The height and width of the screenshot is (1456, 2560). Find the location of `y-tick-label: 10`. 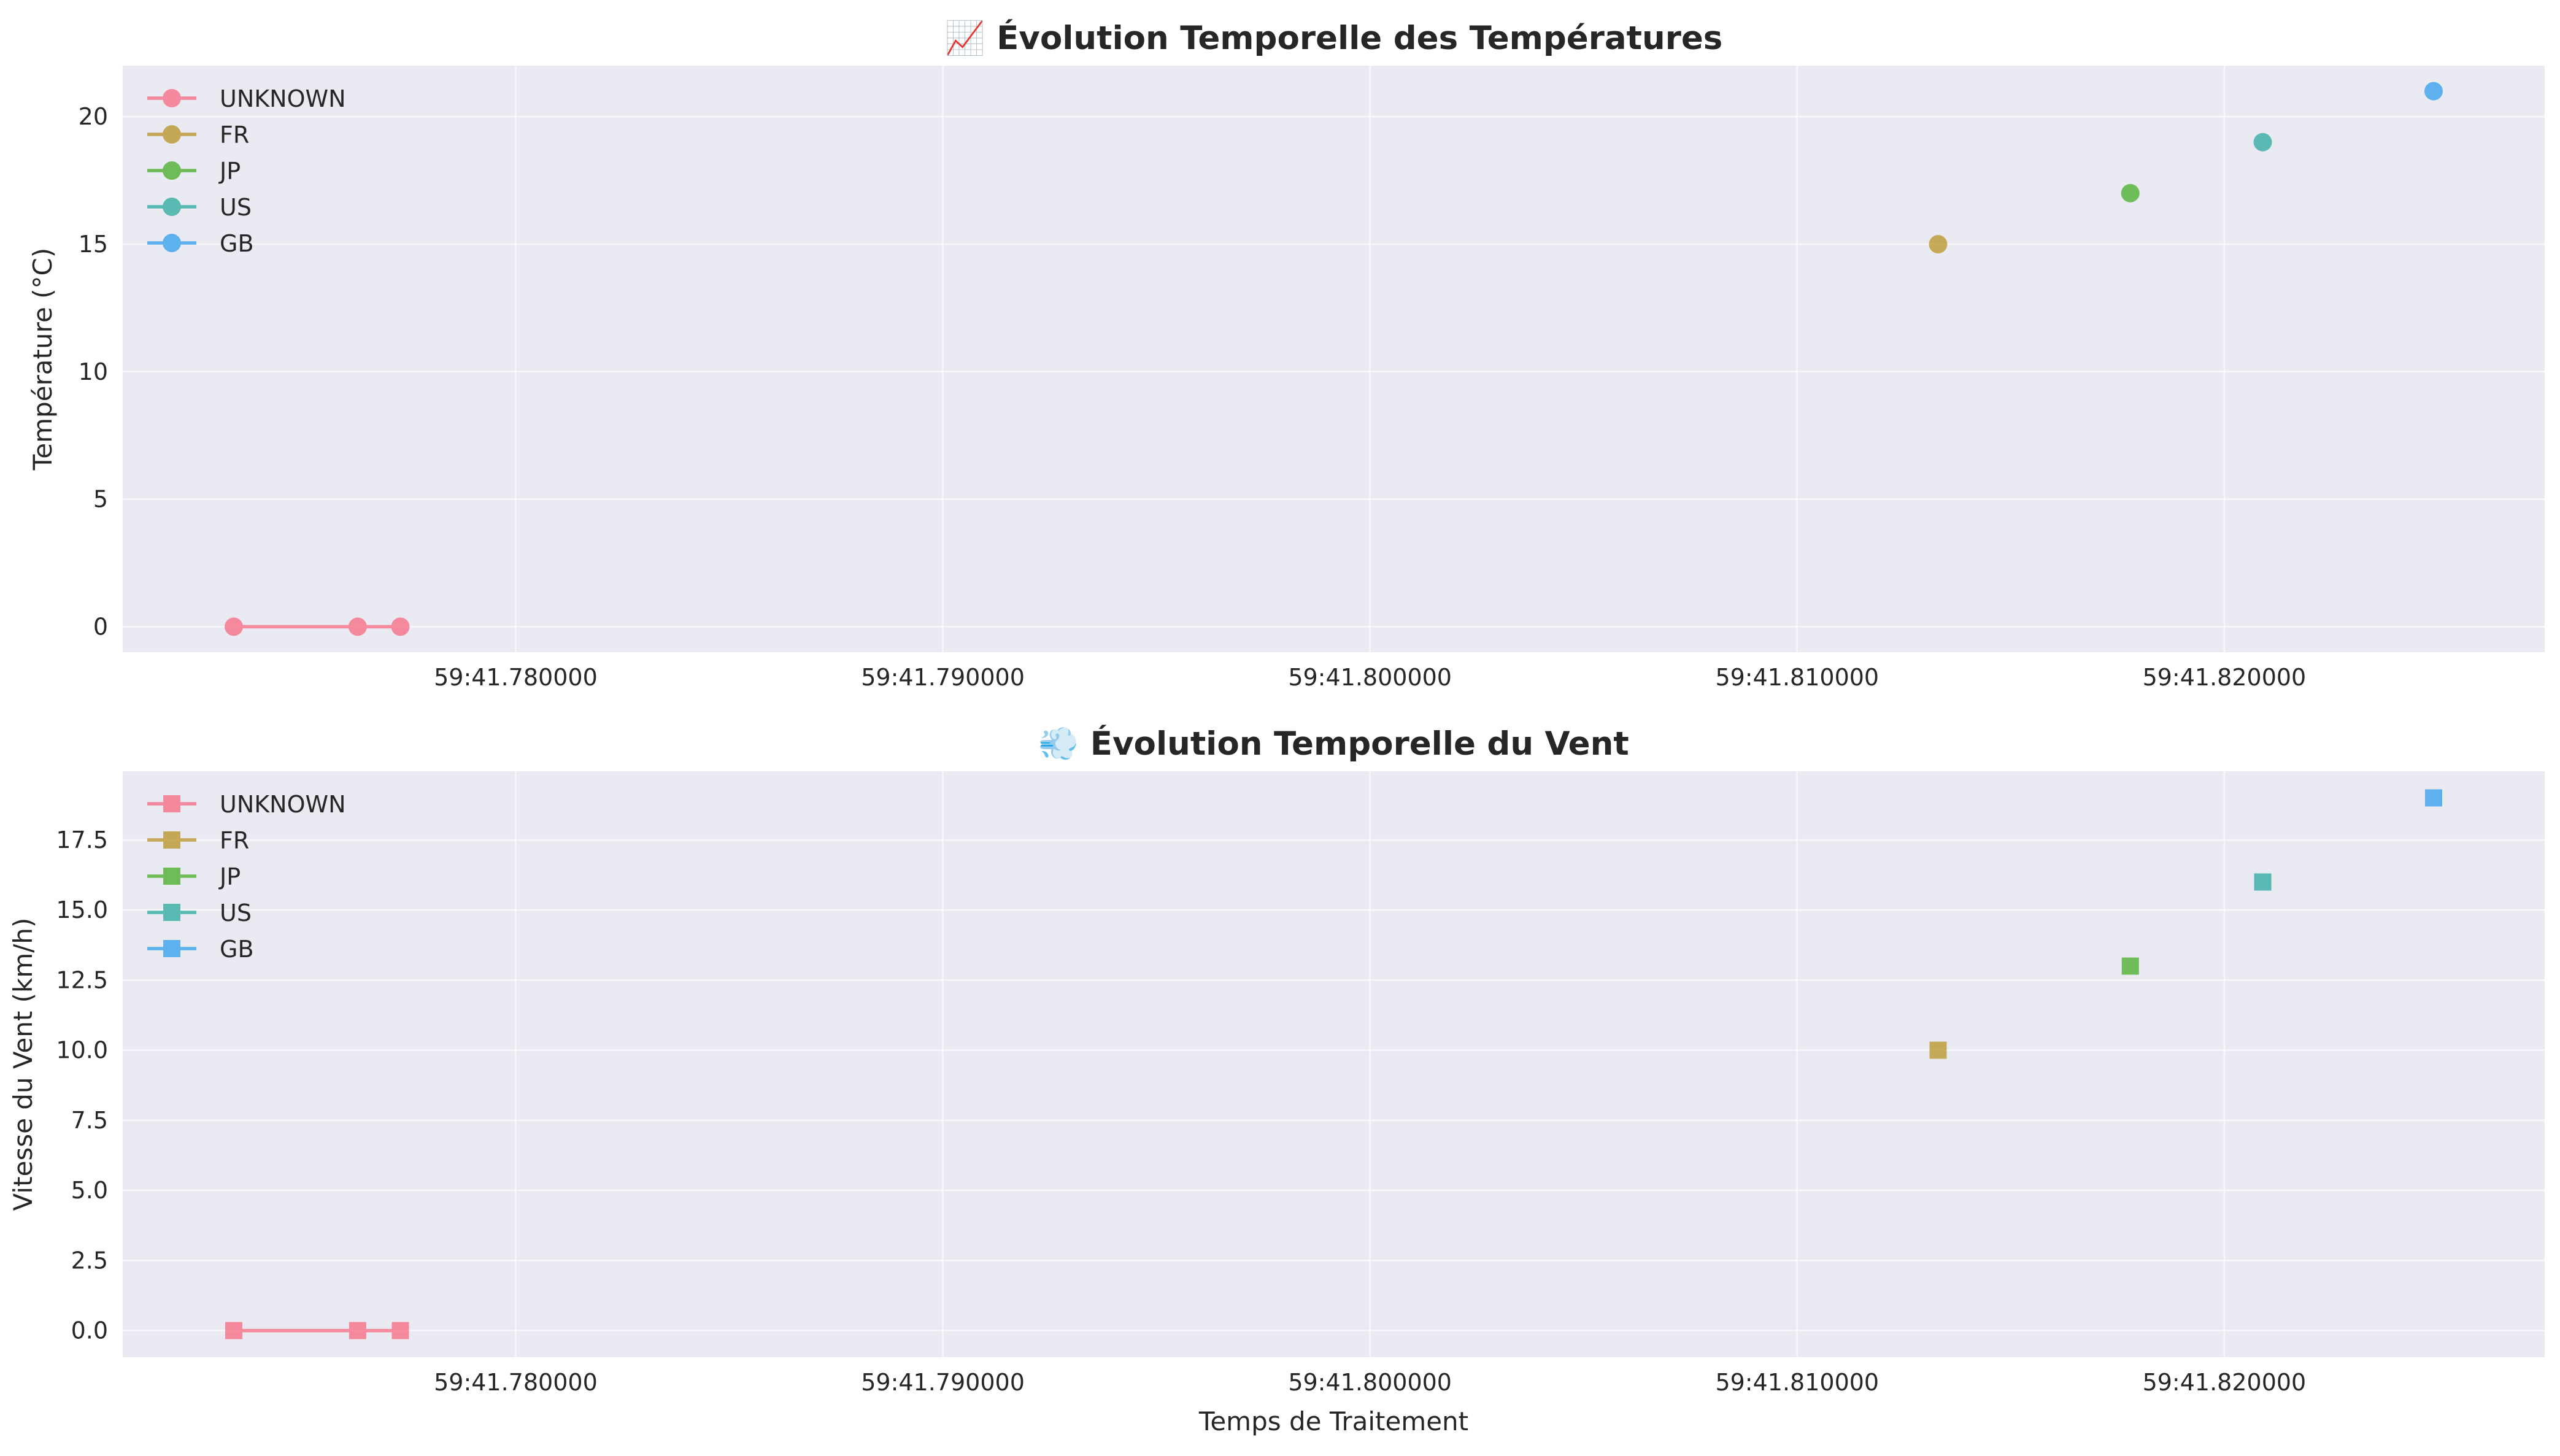

y-tick-label: 10 is located at coordinates (93, 371).